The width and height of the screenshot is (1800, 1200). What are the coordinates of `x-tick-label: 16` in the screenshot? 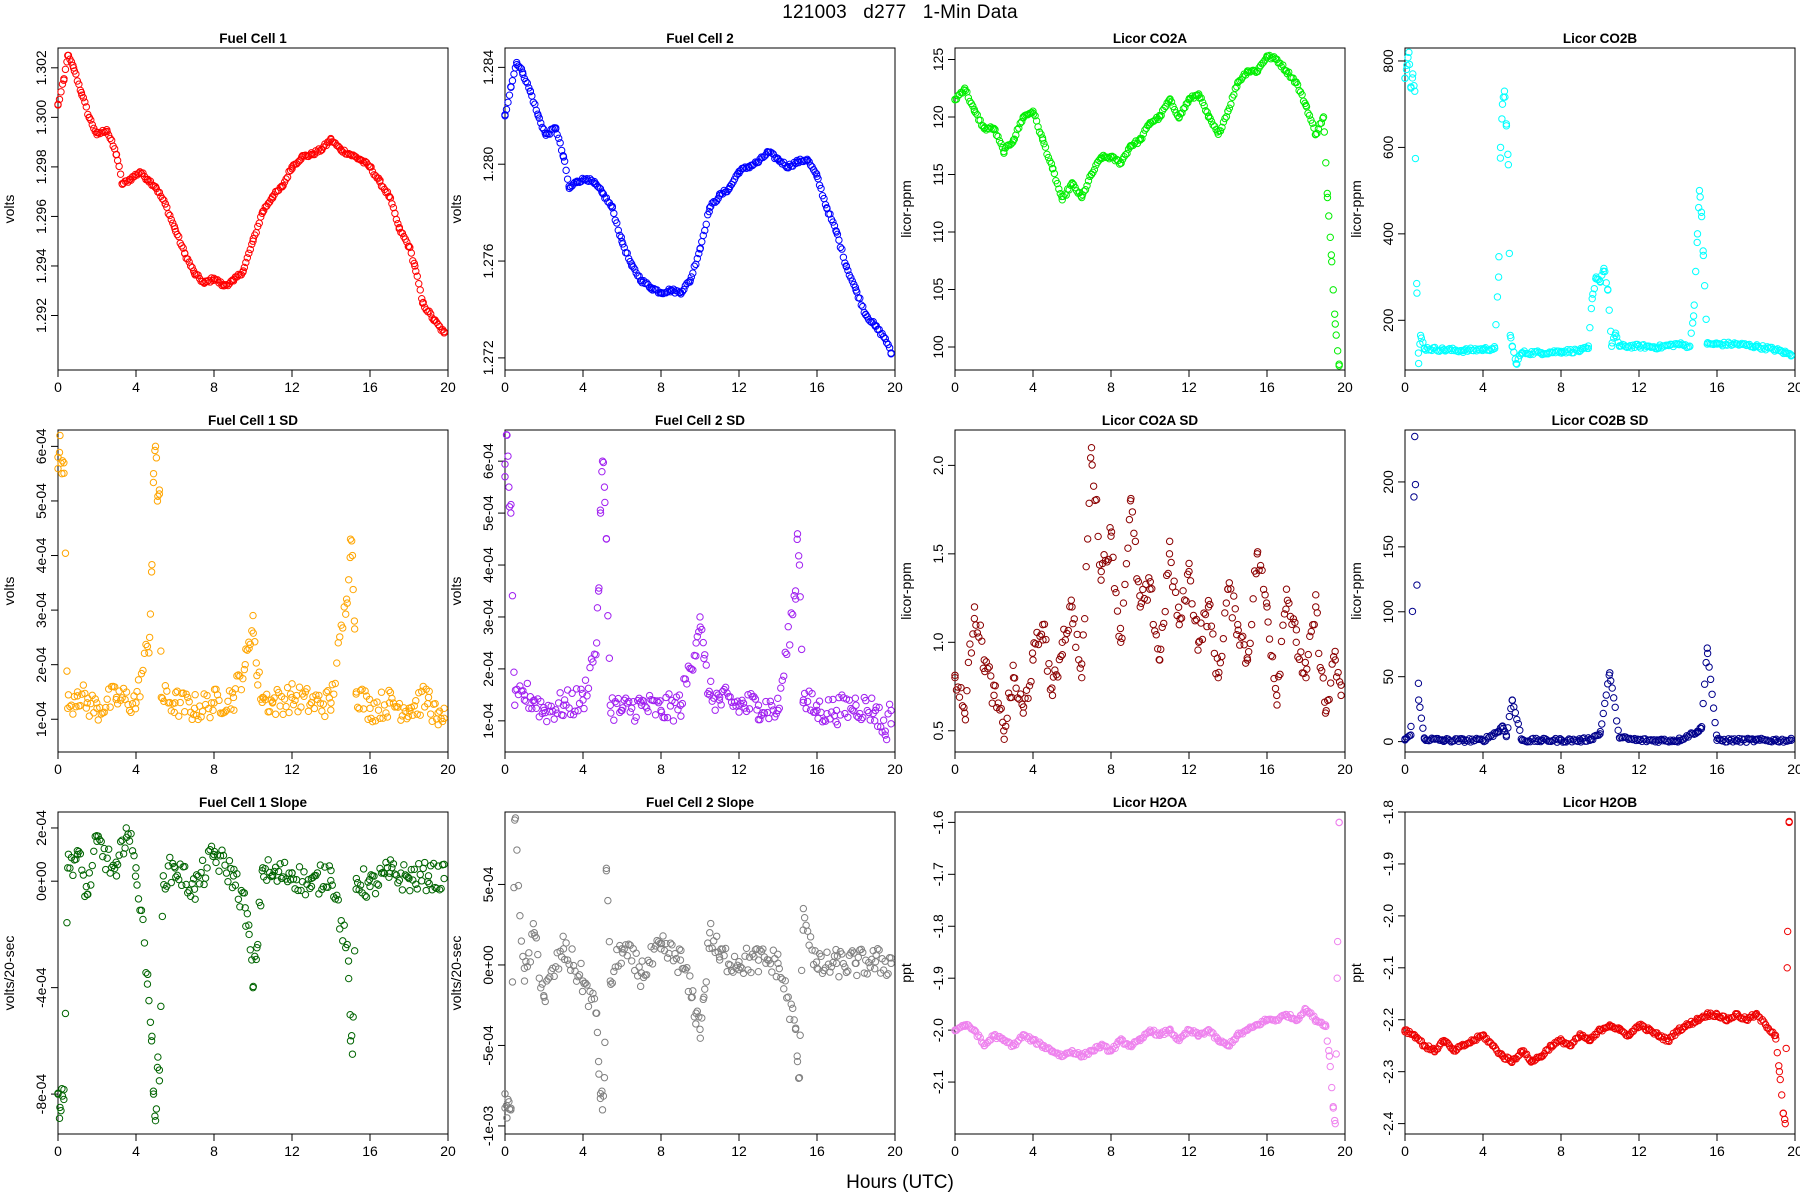 It's located at (370, 1151).